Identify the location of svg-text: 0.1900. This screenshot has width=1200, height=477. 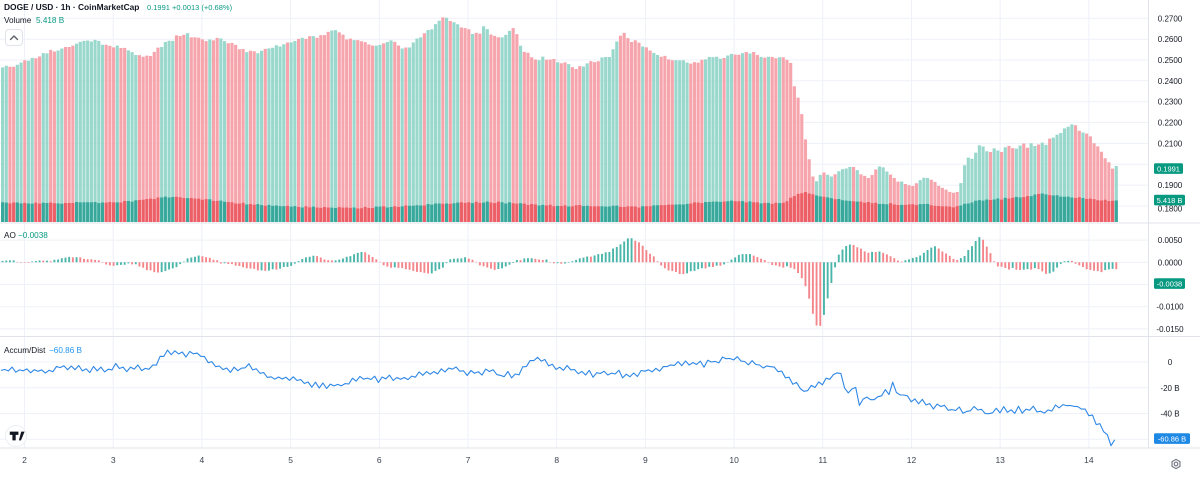
(1170, 185).